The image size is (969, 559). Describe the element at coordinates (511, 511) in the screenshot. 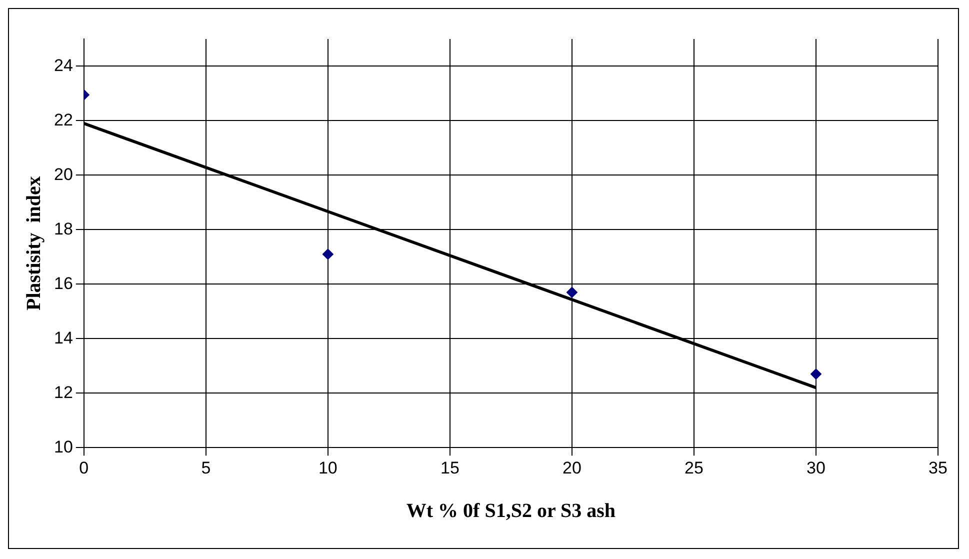

I see `x-axis-title: Wt % 0f S1,S2 or S3 ash` at that location.